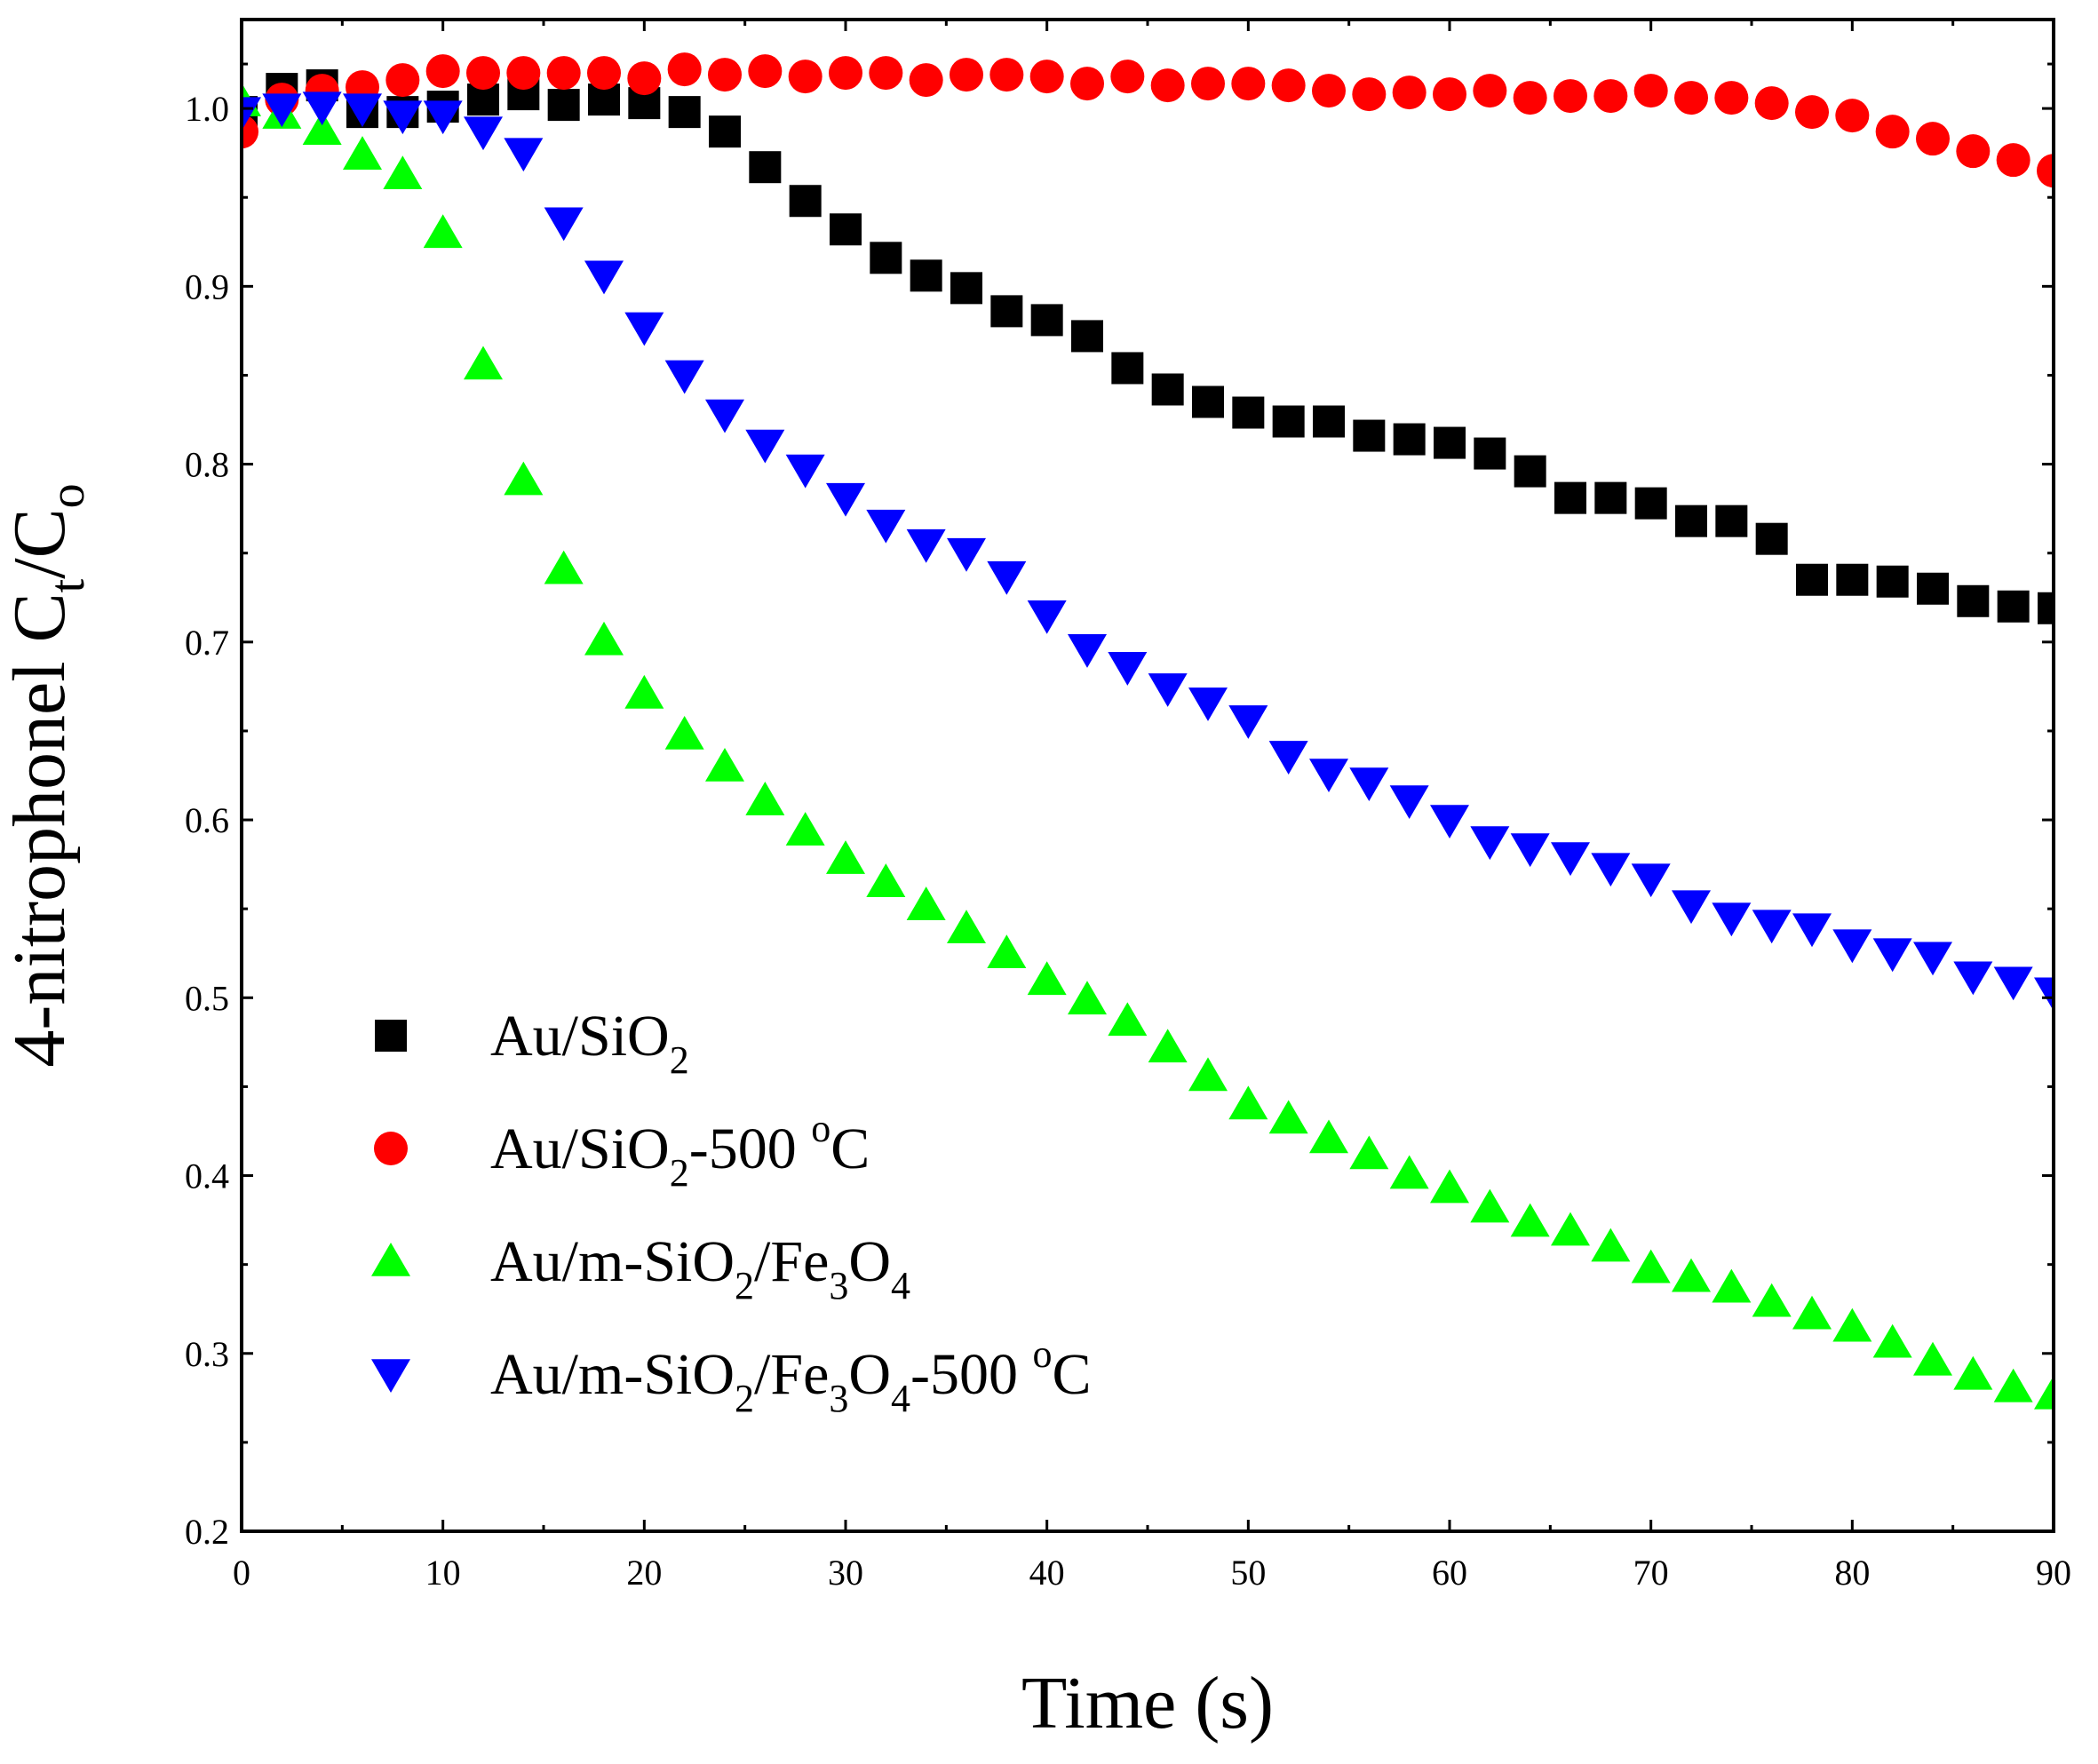 This screenshot has width=2098, height=1764. I want to click on legend-marker-square, so click(391, 1036).